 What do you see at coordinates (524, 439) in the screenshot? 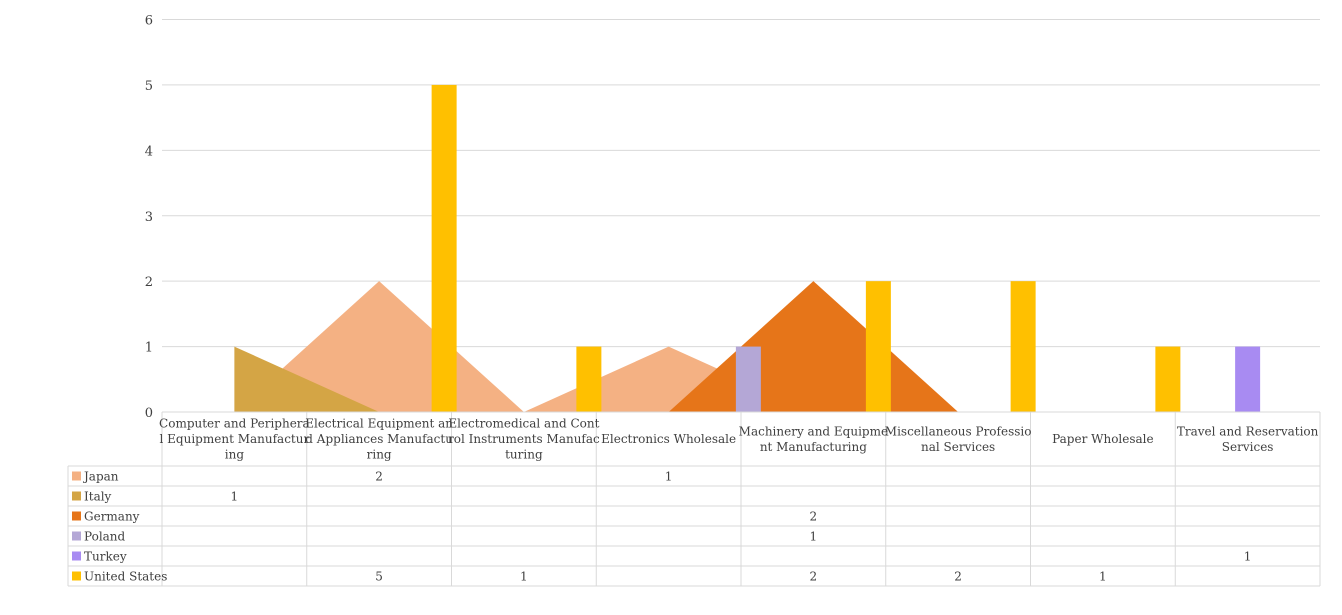
I see `category-label: rol Instruments Manufac` at bounding box center [524, 439].